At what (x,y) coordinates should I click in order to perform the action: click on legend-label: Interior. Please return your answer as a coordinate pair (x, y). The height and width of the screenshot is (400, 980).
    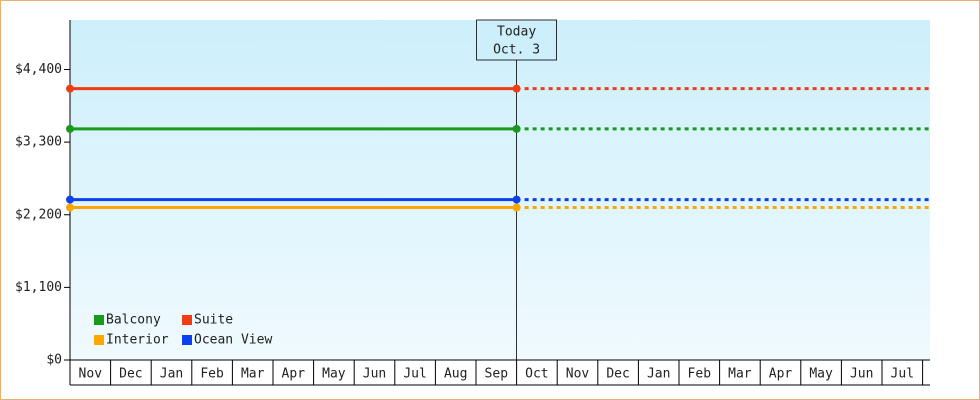
    Looking at the image, I should click on (137, 340).